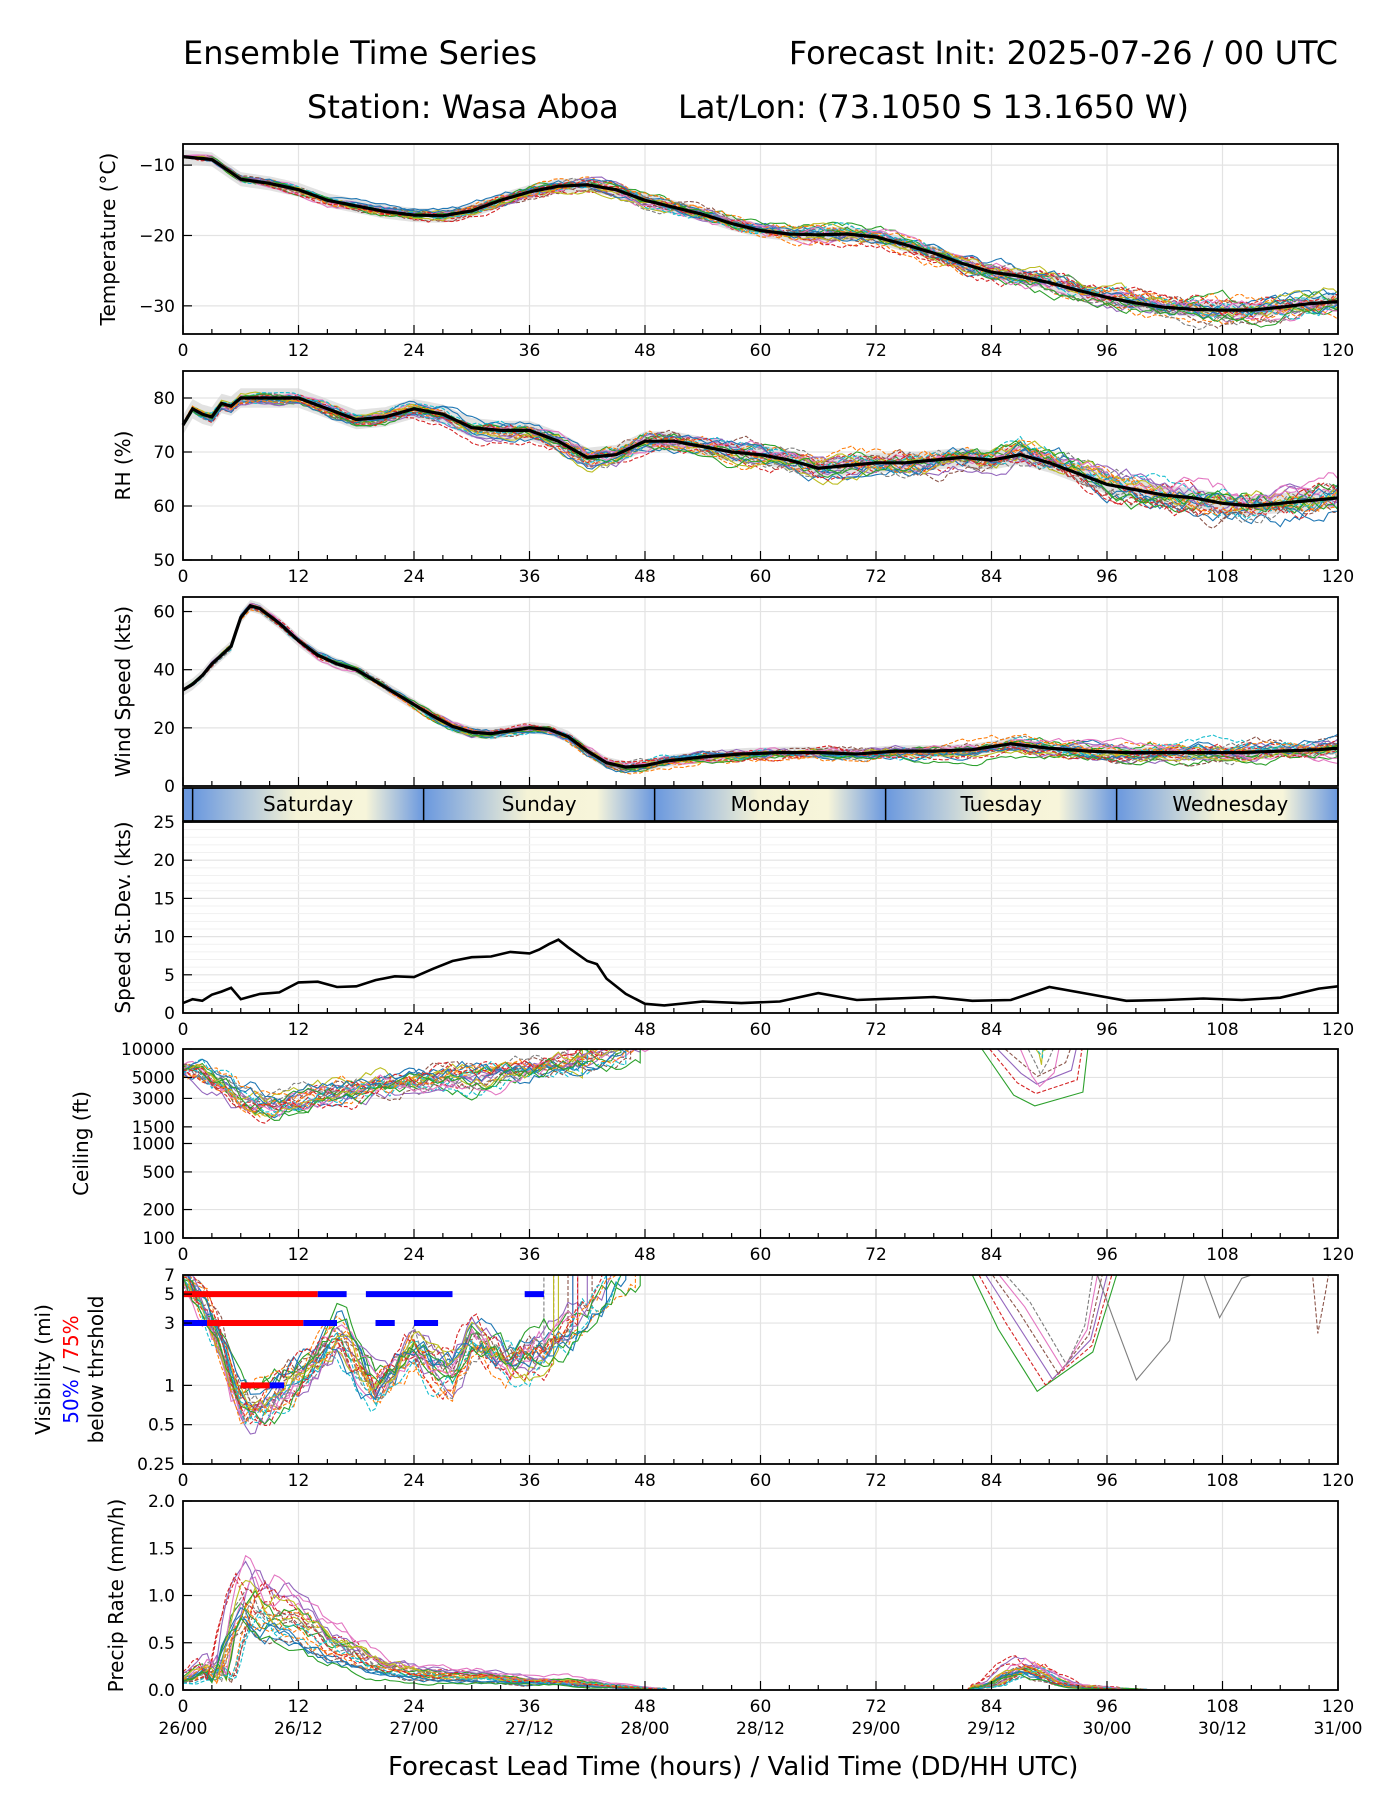 Image resolution: width=1400 pixels, height=1800 pixels. I want to click on threshold-legend-part: 75%, so click(71, 1337).